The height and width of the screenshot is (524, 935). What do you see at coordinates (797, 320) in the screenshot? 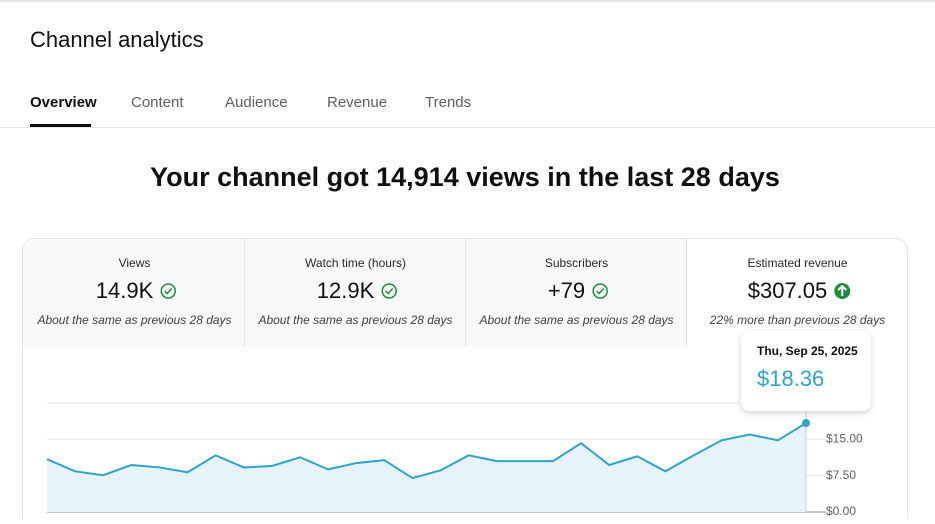
I see `metric-note: 22% more than previous 28 days` at bounding box center [797, 320].